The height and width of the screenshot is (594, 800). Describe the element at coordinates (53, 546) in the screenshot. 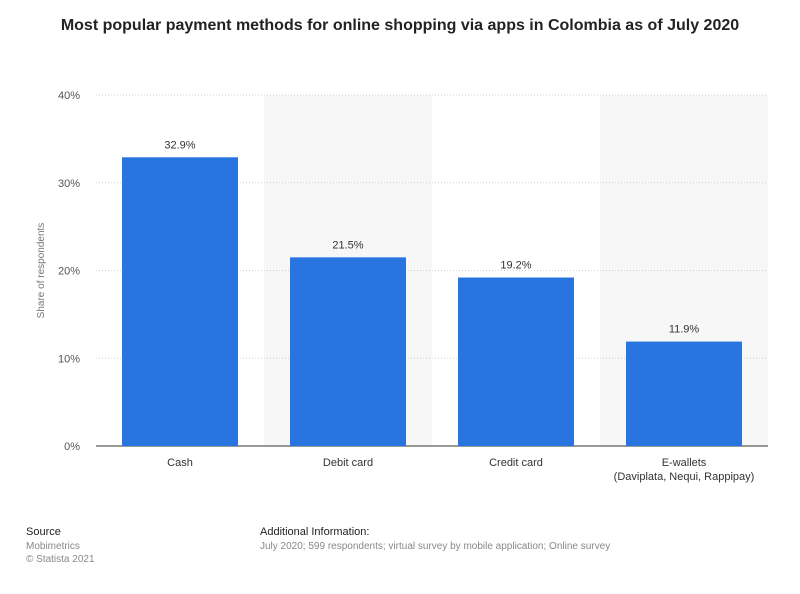

I see `source-line-1: Mobimetrics` at that location.